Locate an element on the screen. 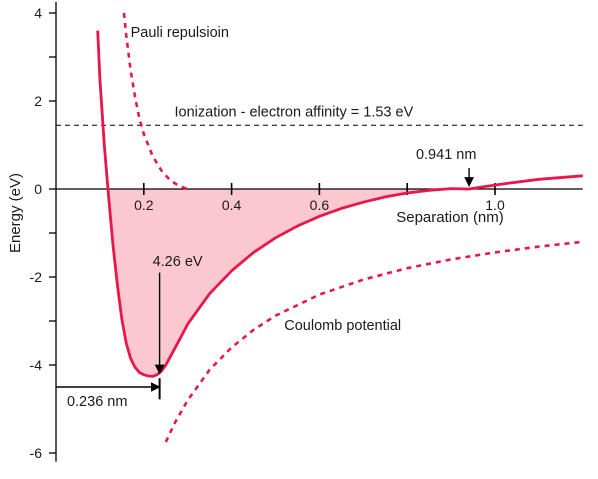 The width and height of the screenshot is (598, 479). y-tick-label: 4 is located at coordinates (38, 13).